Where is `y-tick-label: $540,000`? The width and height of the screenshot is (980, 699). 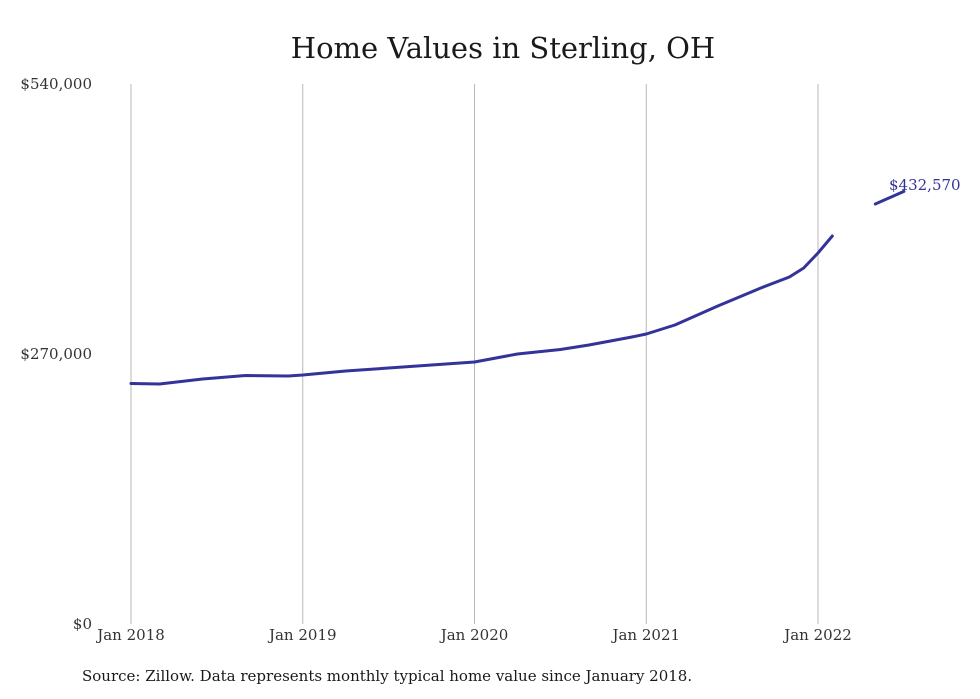 y-tick-label: $540,000 is located at coordinates (56, 84).